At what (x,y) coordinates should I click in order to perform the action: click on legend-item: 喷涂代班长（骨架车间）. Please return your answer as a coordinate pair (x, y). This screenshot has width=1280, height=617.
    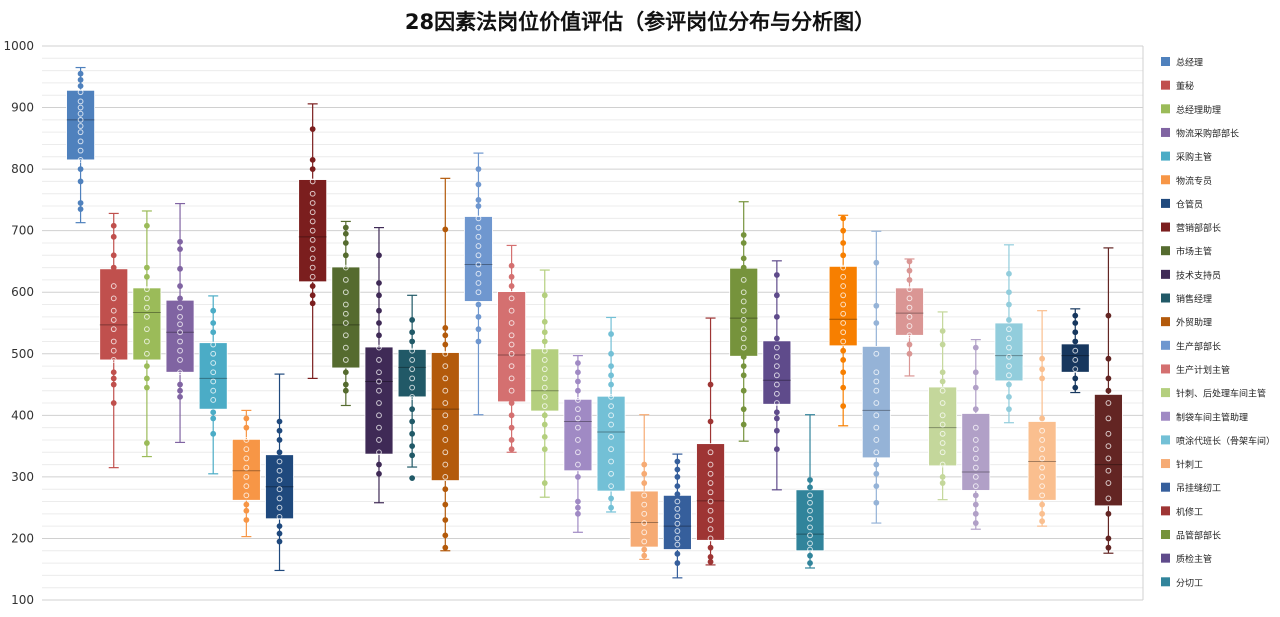
    Looking at the image, I should click on (1218, 441).